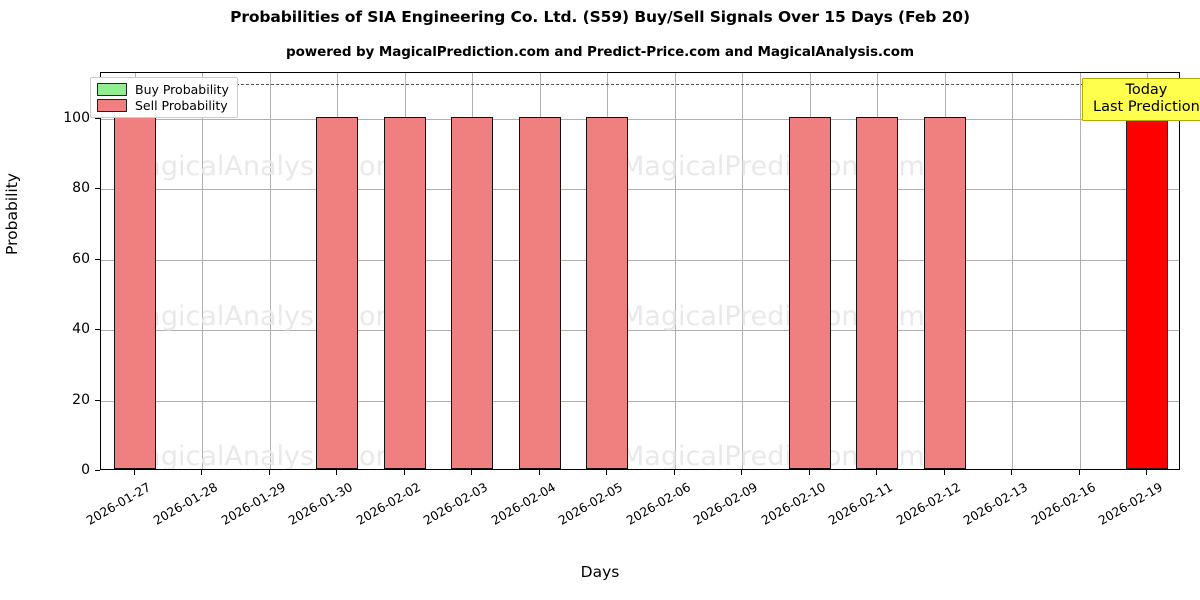  What do you see at coordinates (182, 89) in the screenshot?
I see `legend-label-buy: Buy Probability` at bounding box center [182, 89].